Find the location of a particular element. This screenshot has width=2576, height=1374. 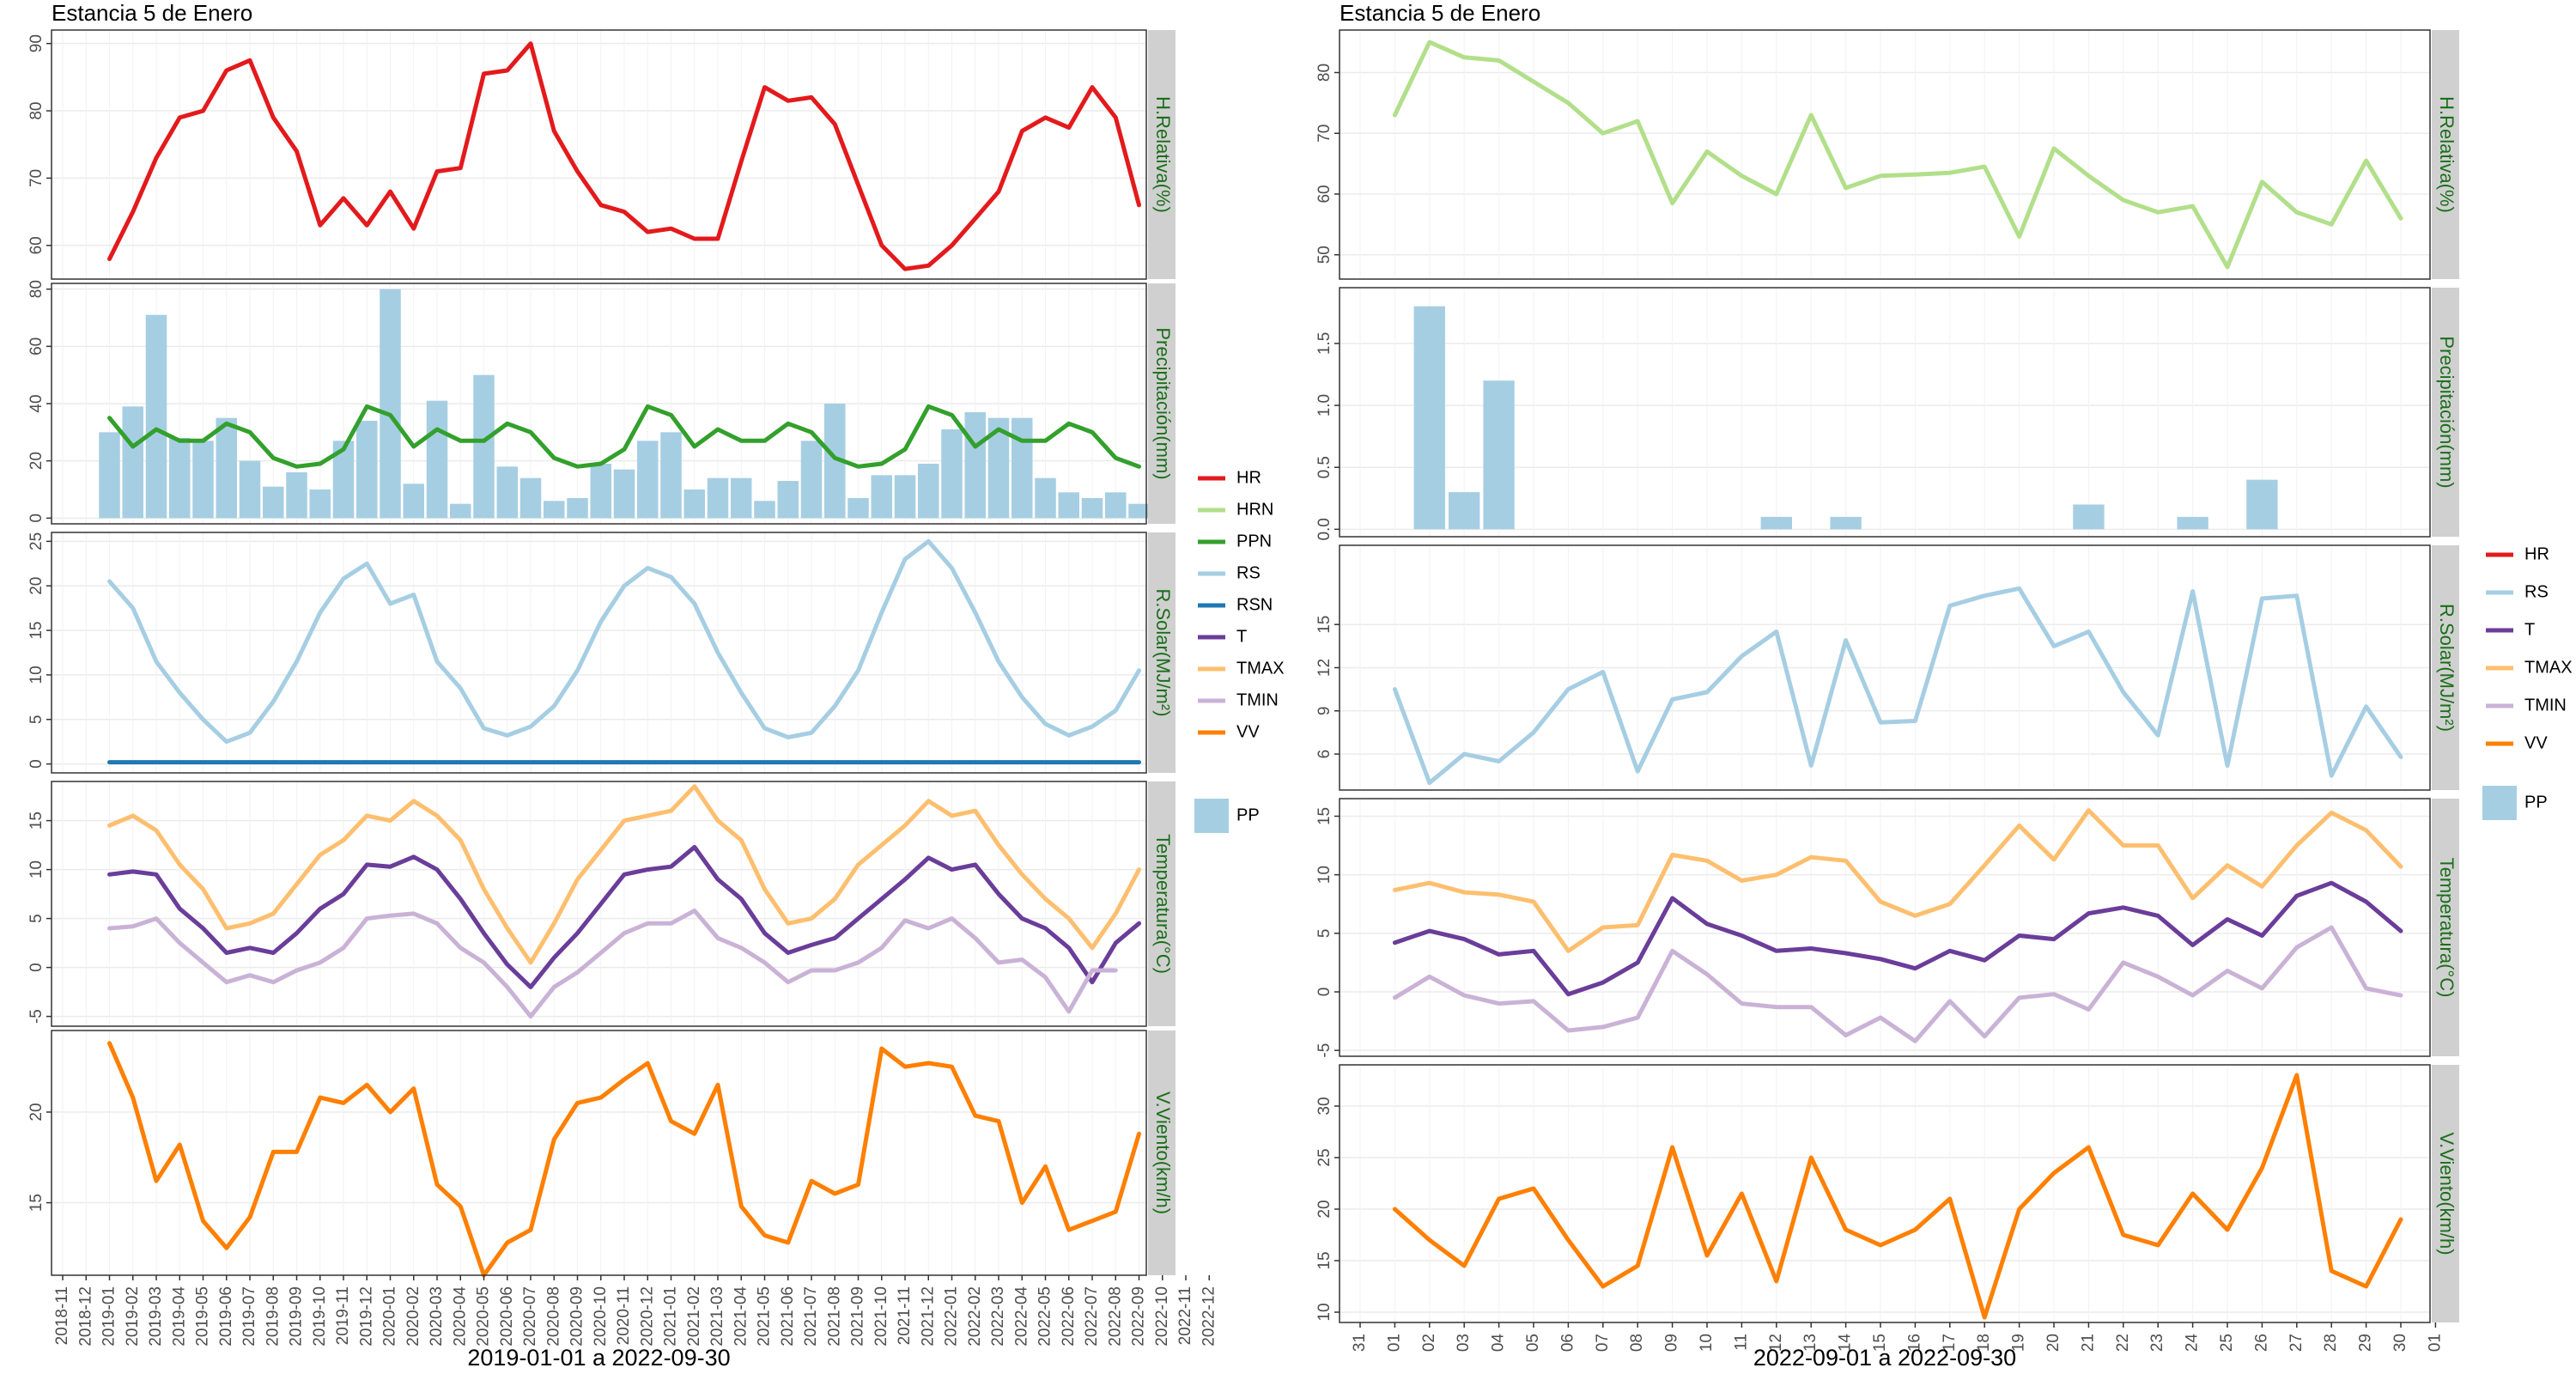

x-tick-label: 24 is located at coordinates (2193, 1343).